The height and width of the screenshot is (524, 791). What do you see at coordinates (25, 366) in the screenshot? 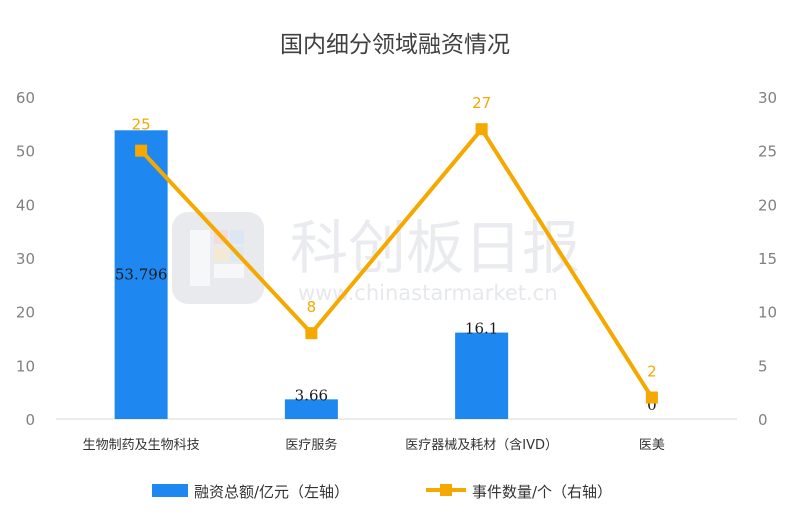
I see `y-left-tick-label: 10` at bounding box center [25, 366].